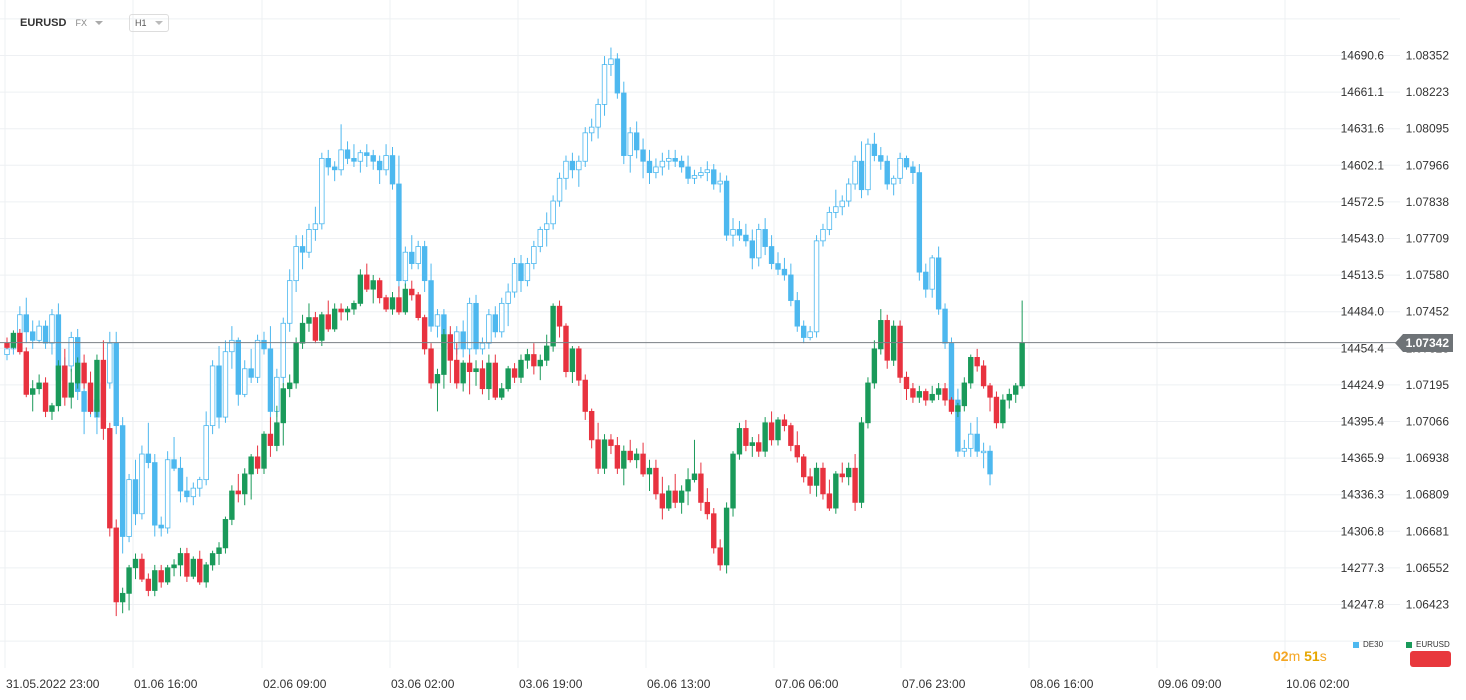 The width and height of the screenshot is (1466, 700). What do you see at coordinates (1428, 422) in the screenshot?
I see `right-tick-label: 1.07066` at bounding box center [1428, 422].